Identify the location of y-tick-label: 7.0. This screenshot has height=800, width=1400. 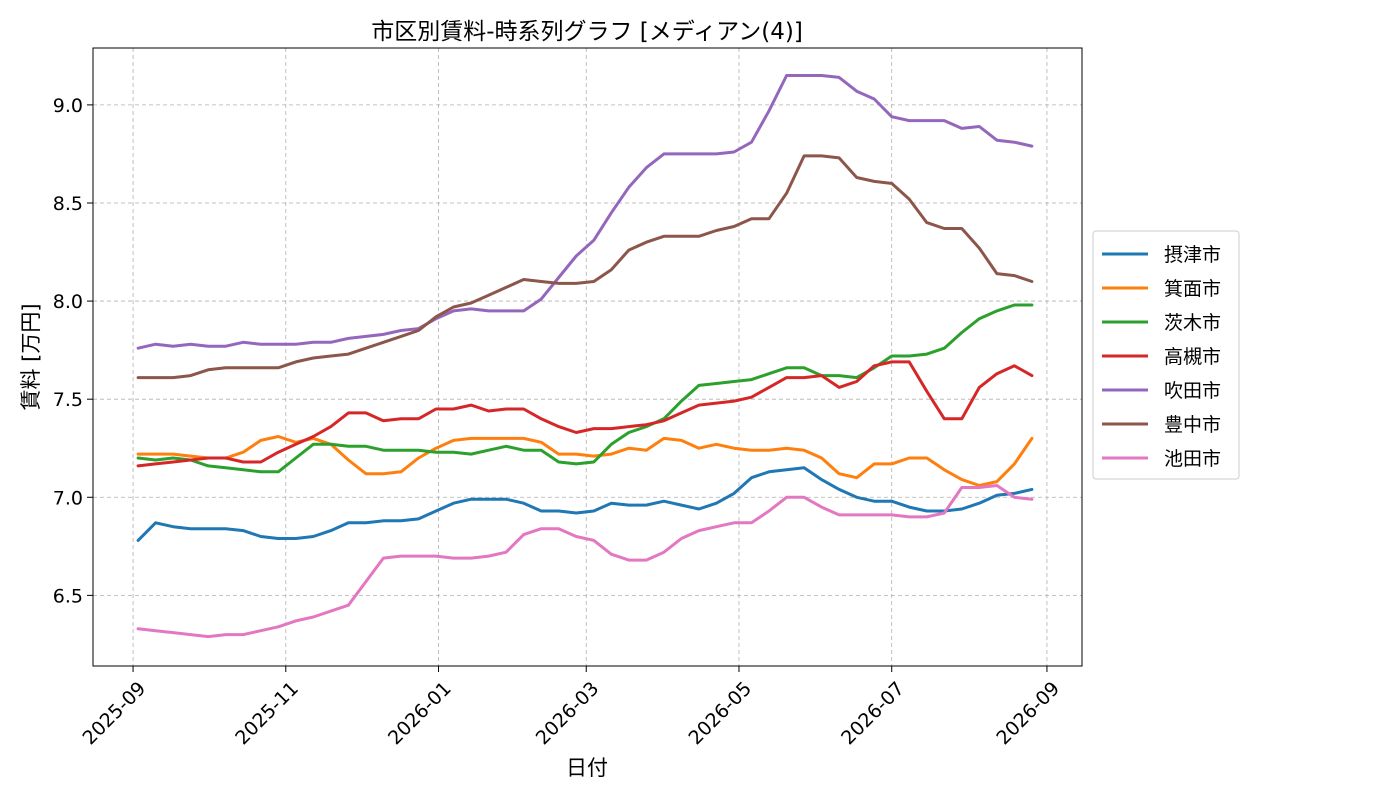
(68, 498).